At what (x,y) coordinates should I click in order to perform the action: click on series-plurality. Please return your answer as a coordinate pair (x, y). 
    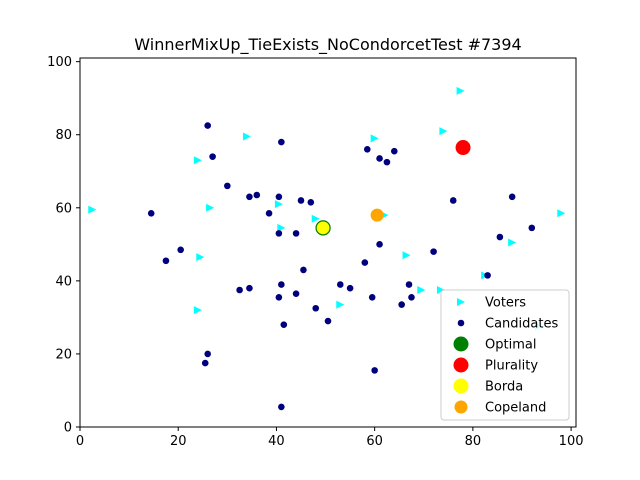
    Looking at the image, I should click on (463, 148).